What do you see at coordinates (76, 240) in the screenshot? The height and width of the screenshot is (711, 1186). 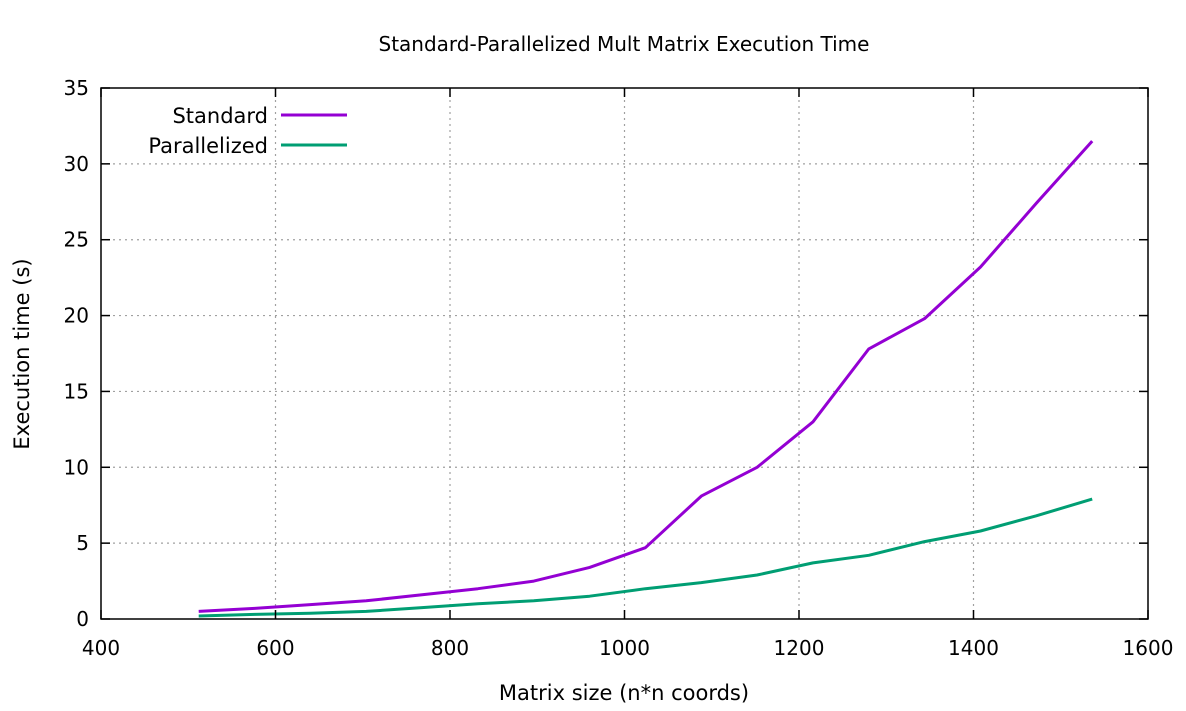 I see `y-tick-label: 25` at bounding box center [76, 240].